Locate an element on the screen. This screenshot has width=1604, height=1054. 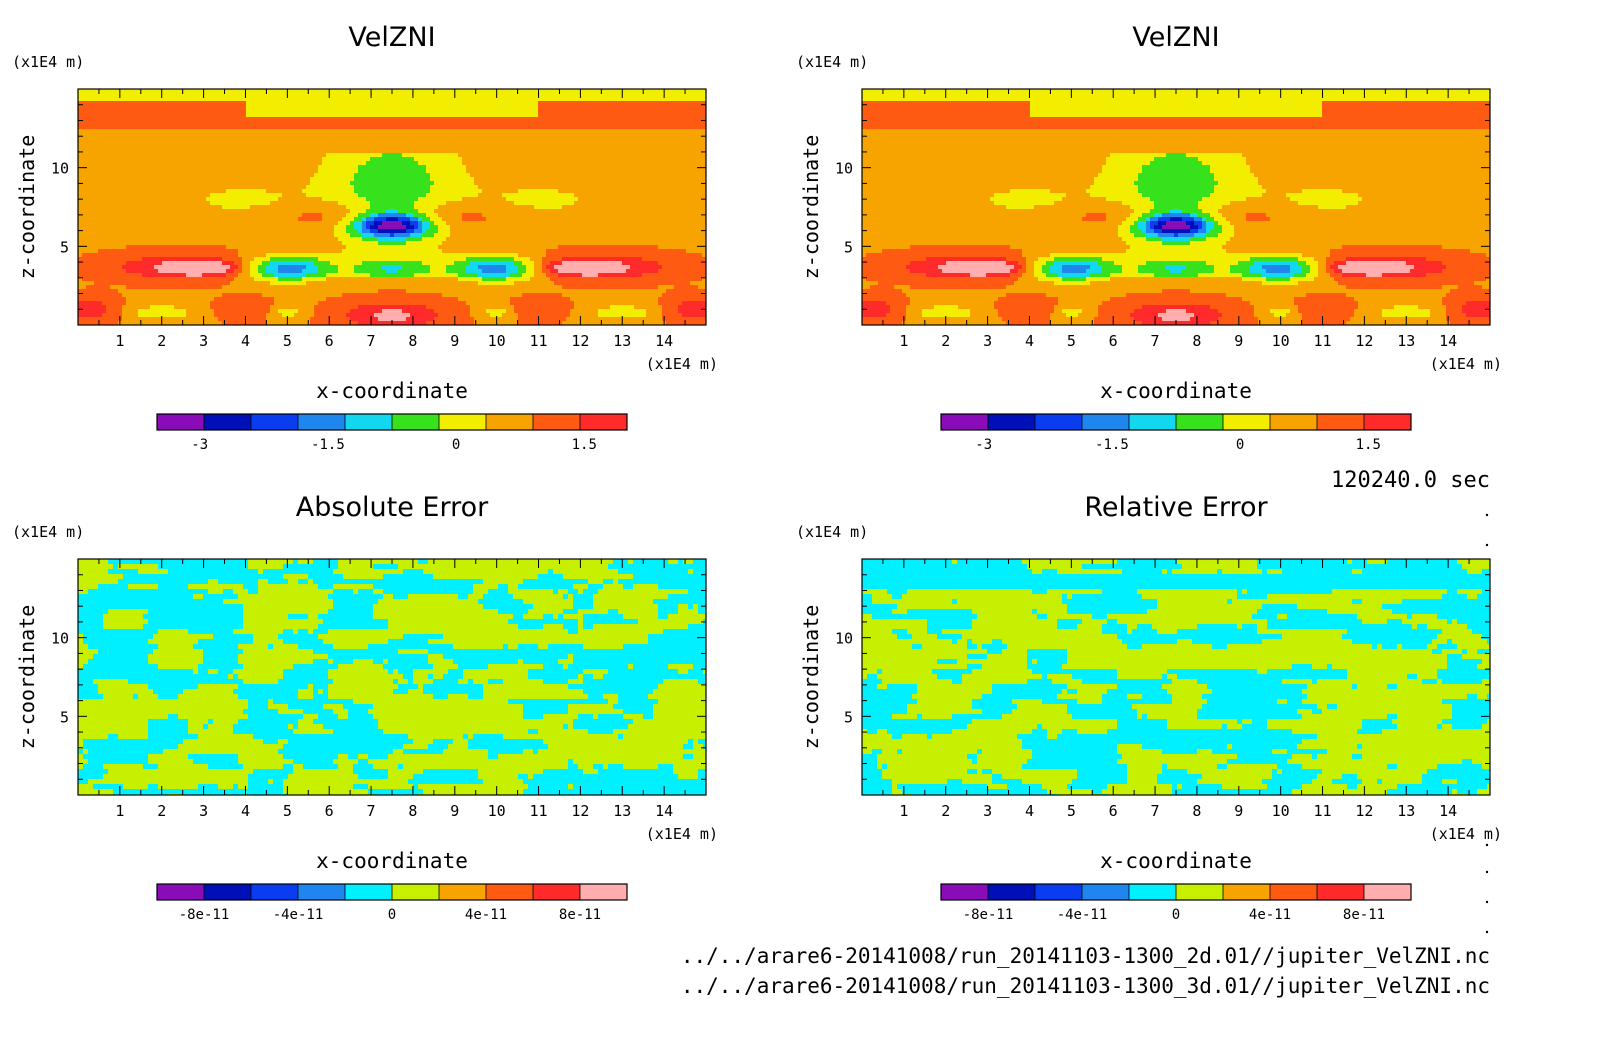
colorbar-velzni-3d: -3 -1.5 0 1.5 is located at coordinates (1176, 433).